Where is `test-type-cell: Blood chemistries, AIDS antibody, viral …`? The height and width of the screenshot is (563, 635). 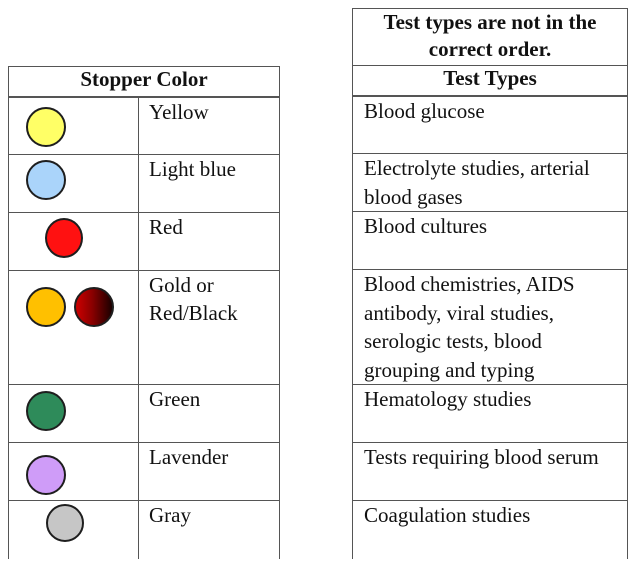 test-type-cell: Blood chemistries, AIDS antibody, viral … is located at coordinates (490, 327).